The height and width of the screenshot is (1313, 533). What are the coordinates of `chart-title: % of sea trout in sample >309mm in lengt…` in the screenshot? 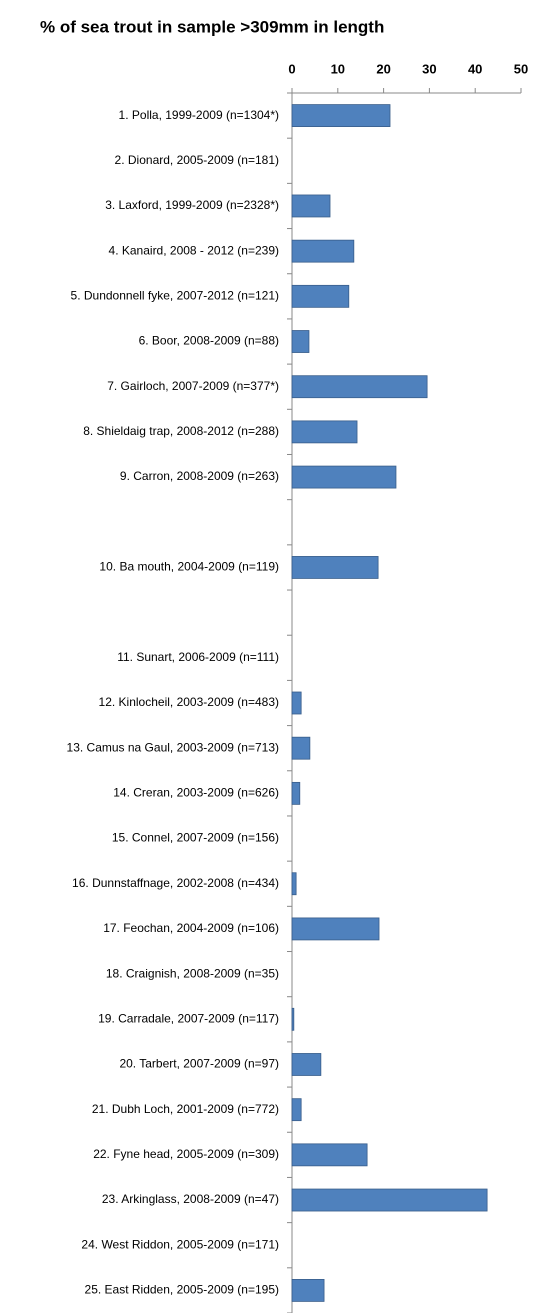 It's located at (212, 26).